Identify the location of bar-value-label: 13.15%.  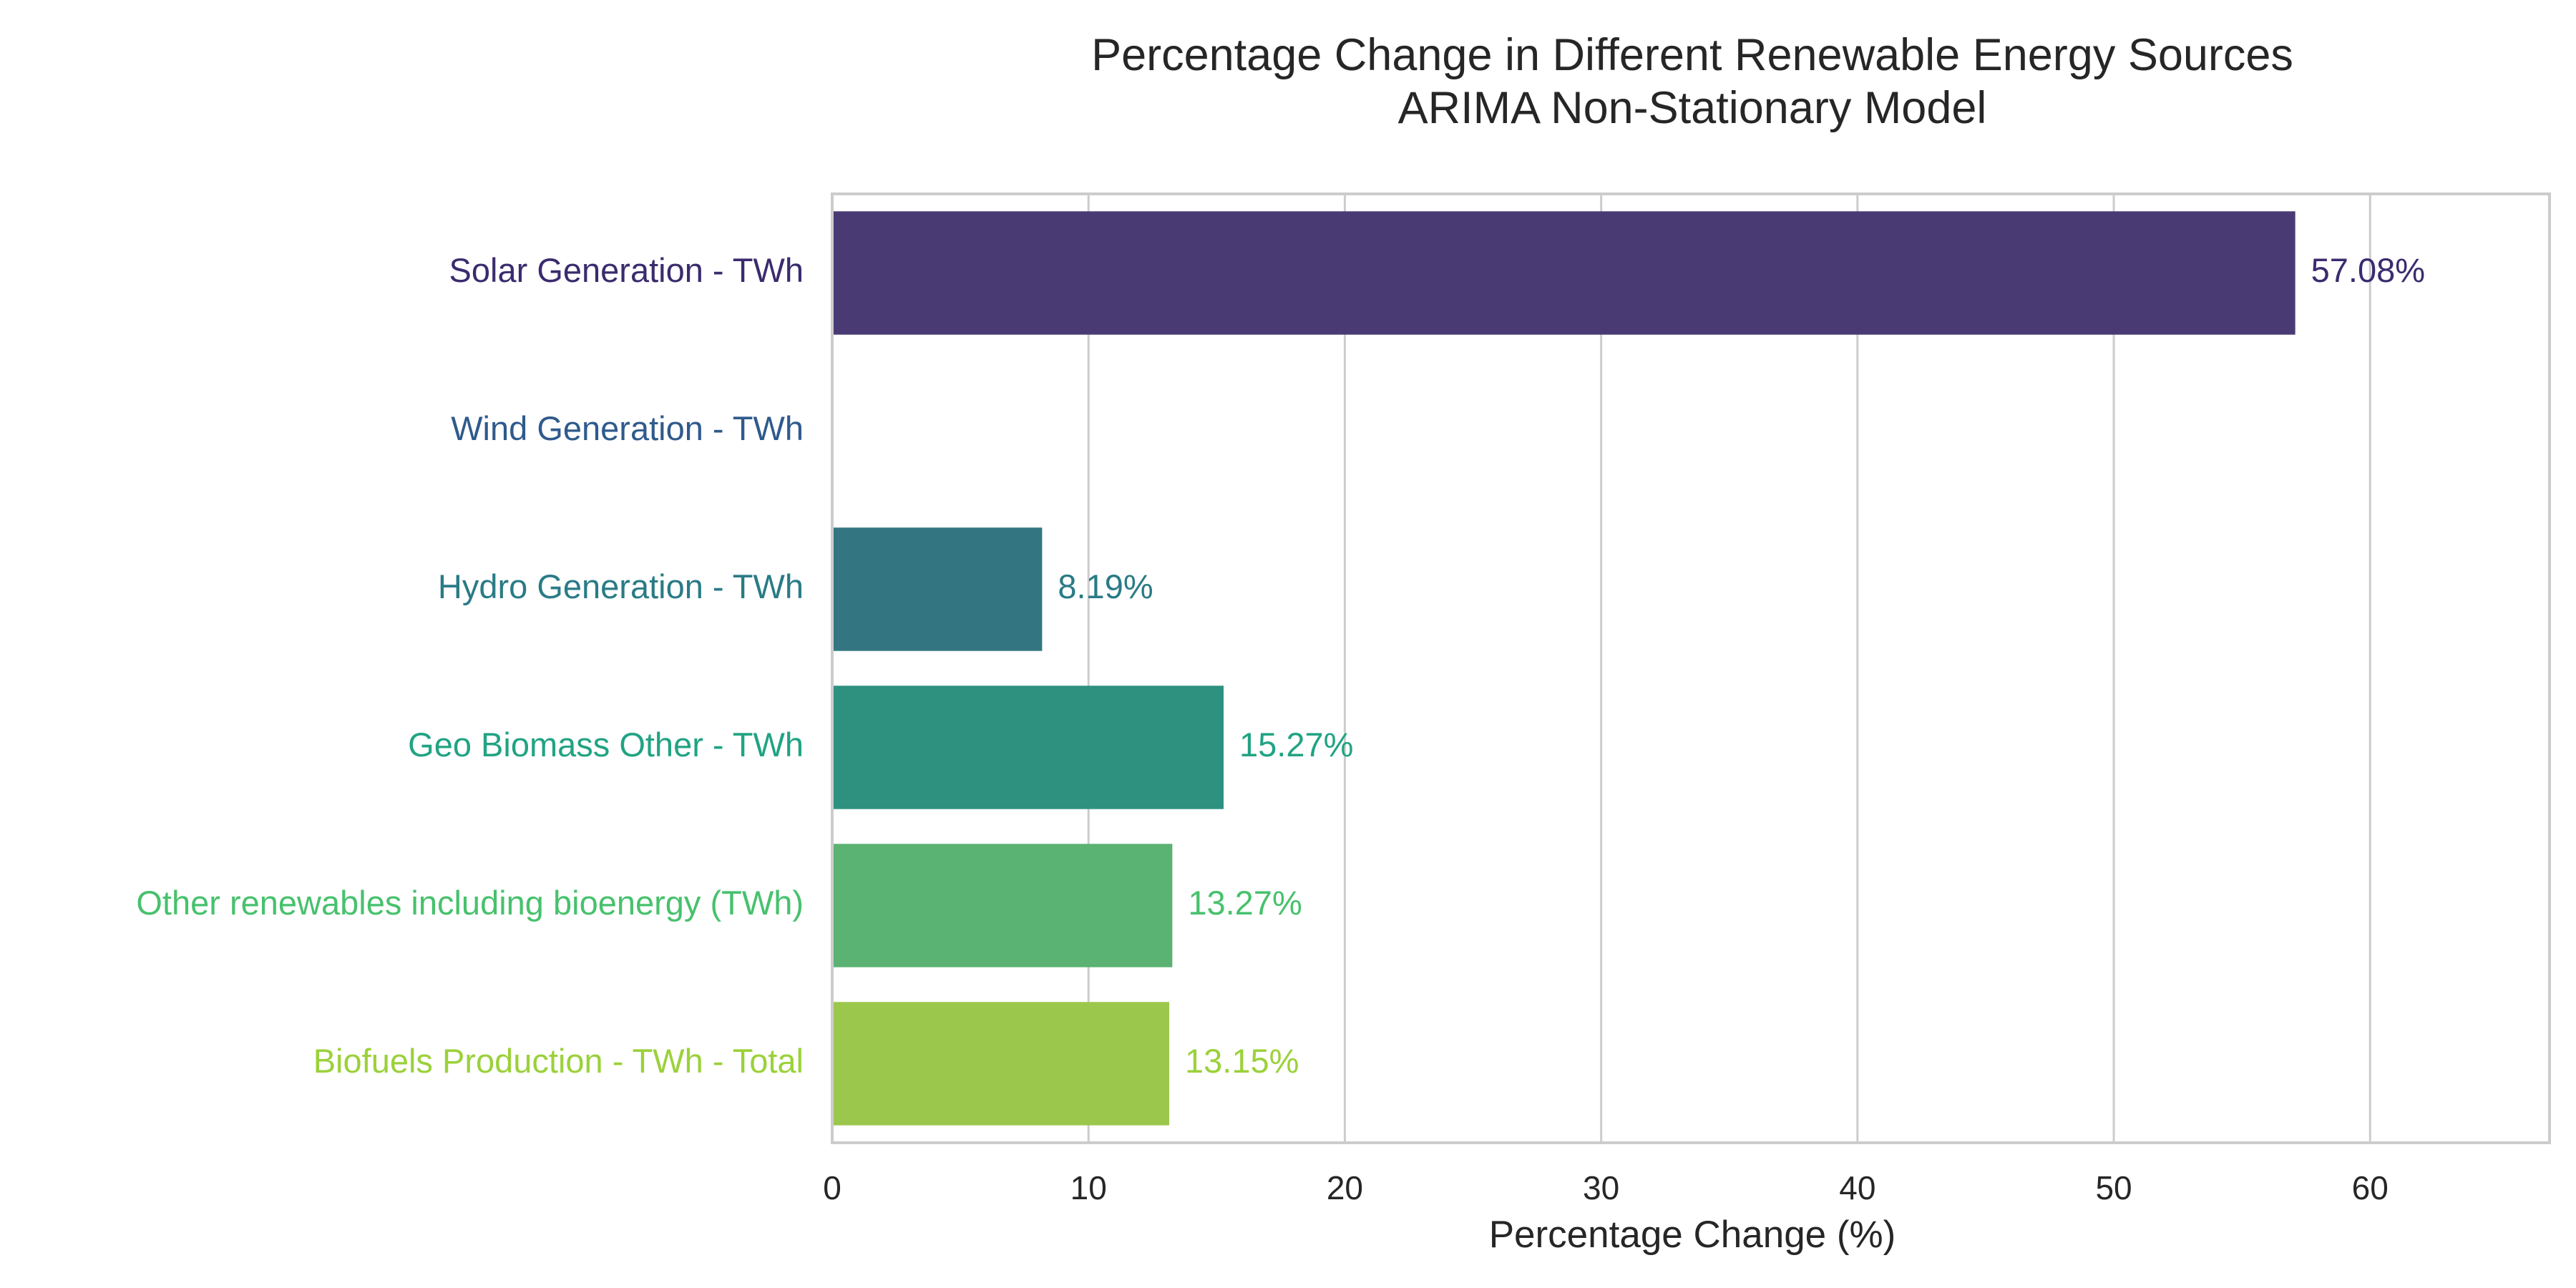
(1242, 1061).